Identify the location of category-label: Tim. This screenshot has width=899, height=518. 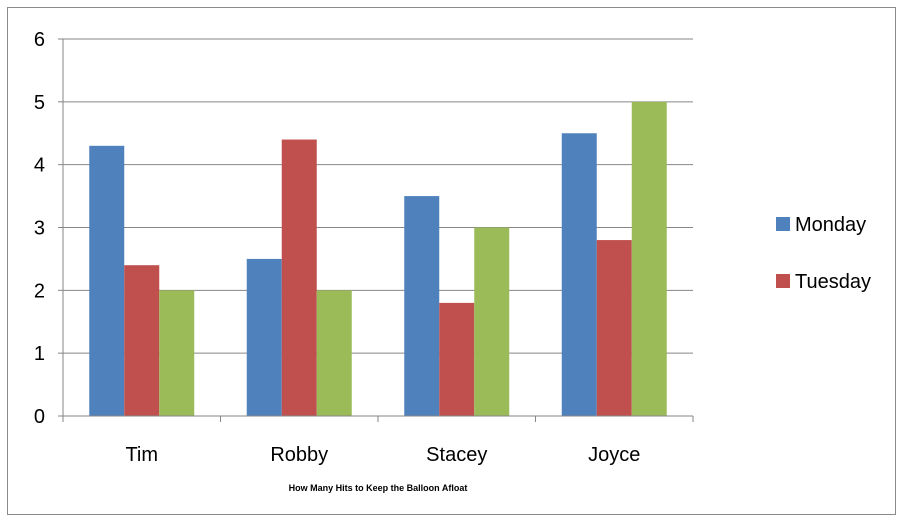
(141, 455).